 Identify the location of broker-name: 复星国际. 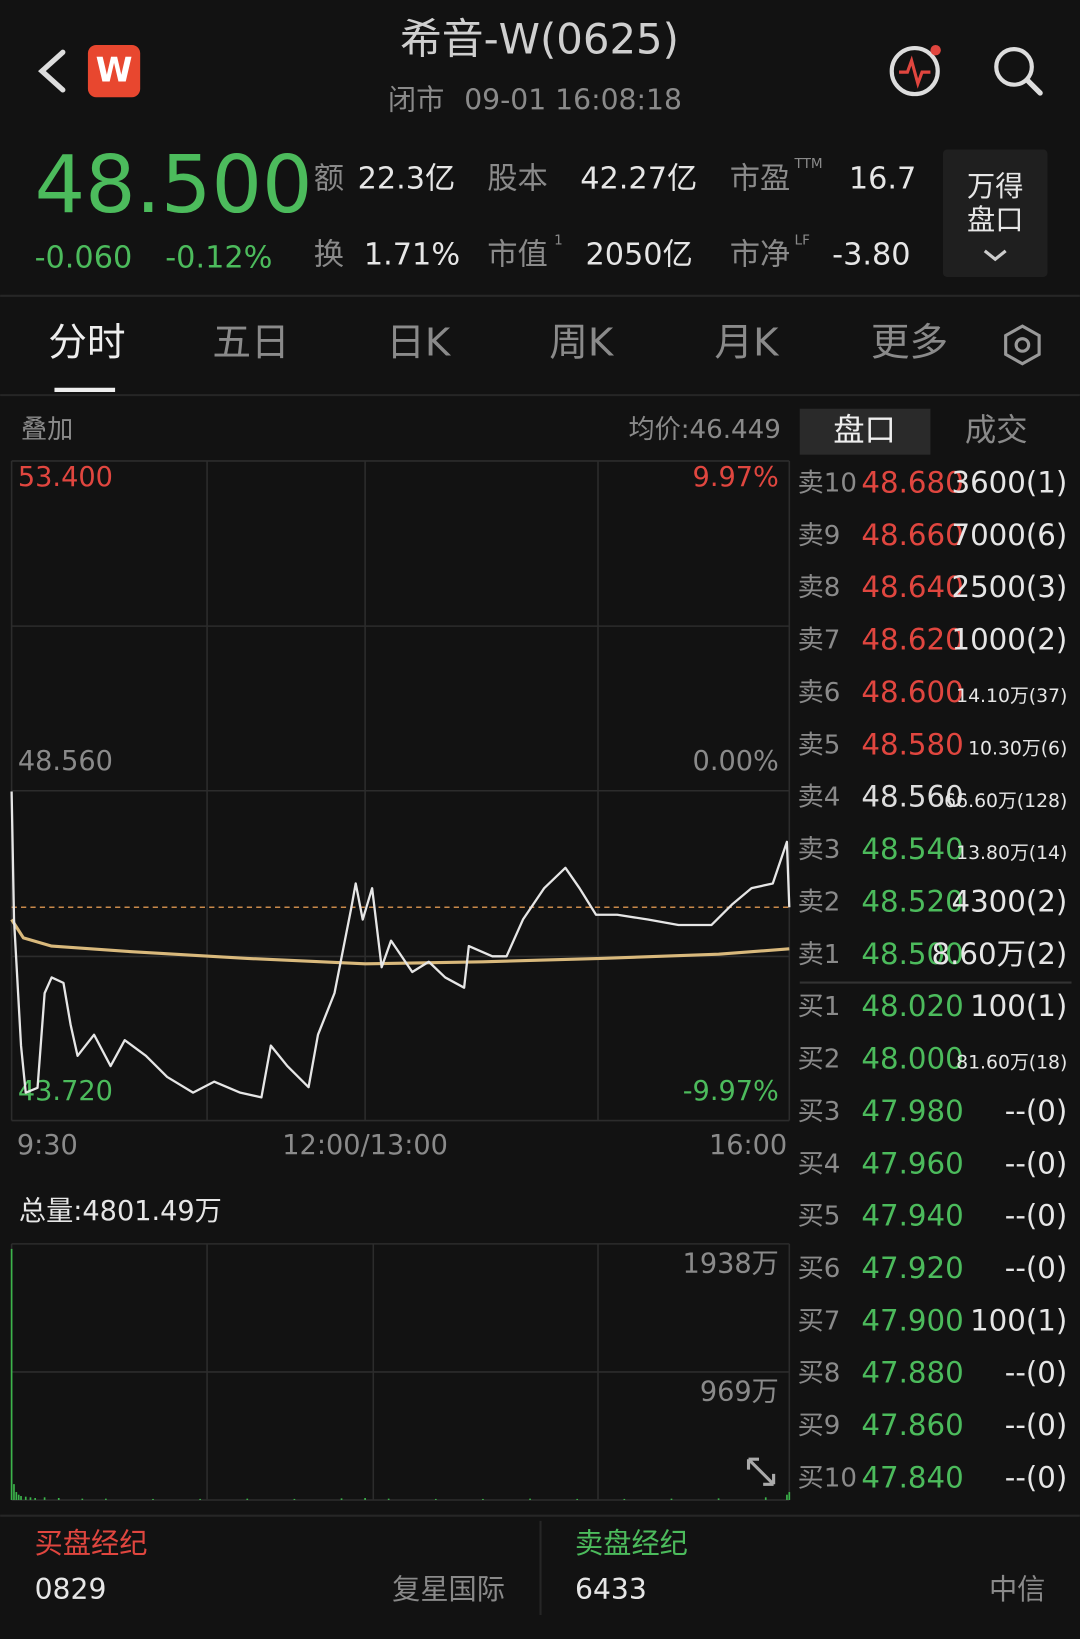
(448, 1589).